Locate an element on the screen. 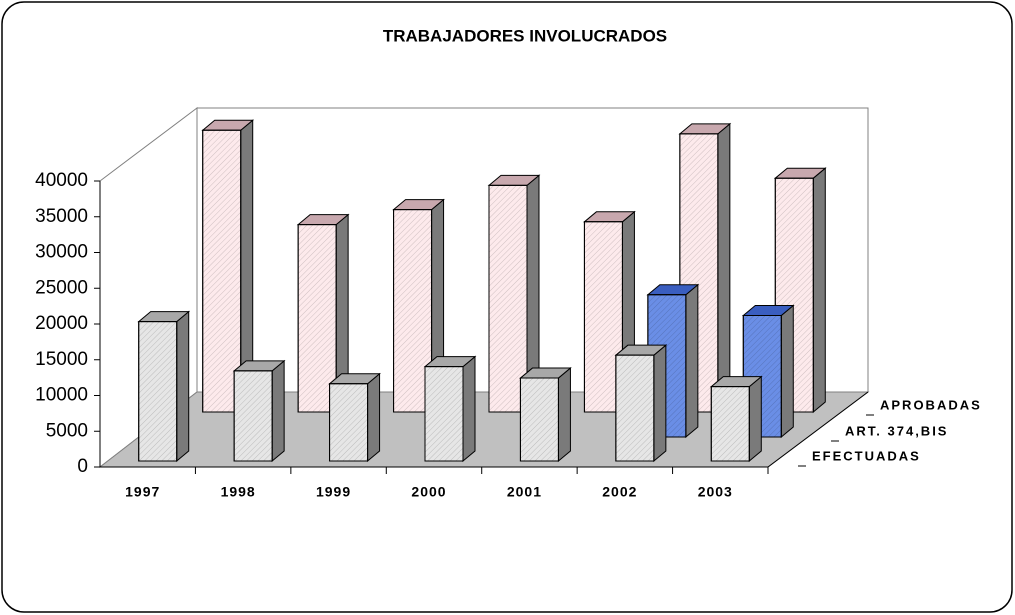 The height and width of the screenshot is (615, 1015). chart-title: TRABAJADORES INVOLUCRADOS is located at coordinates (525, 35).